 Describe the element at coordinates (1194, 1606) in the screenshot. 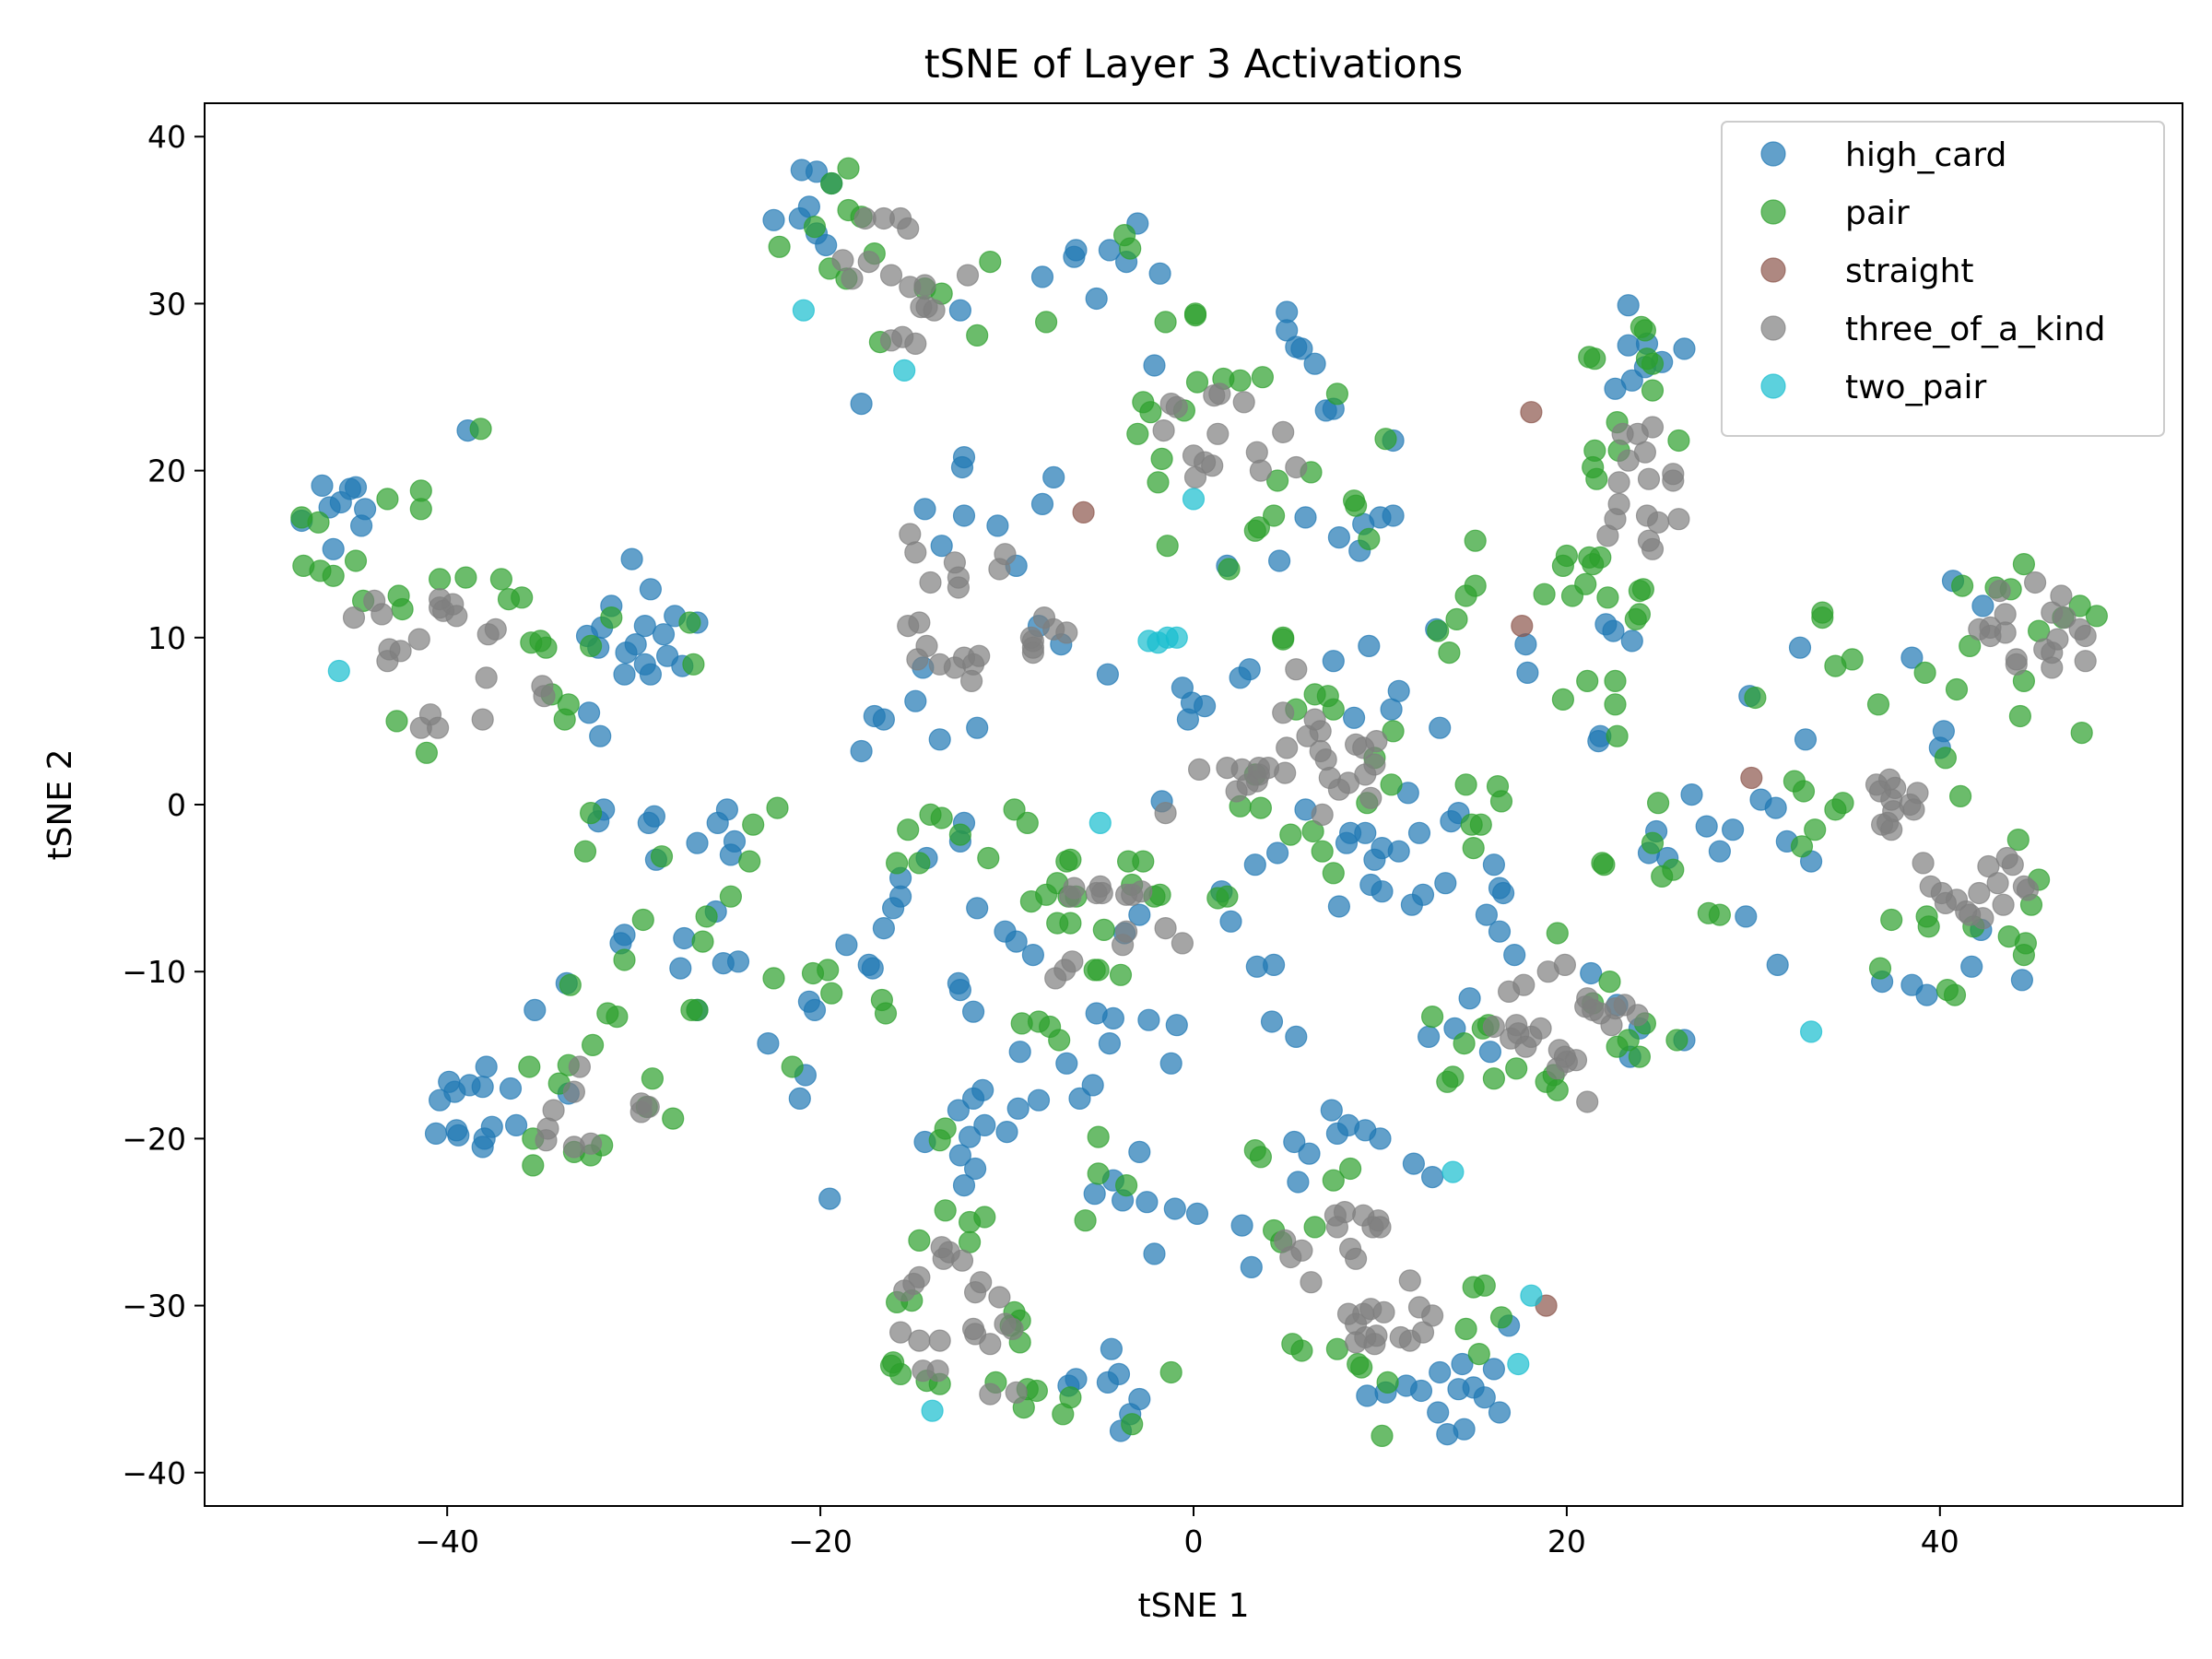

I see `x-axis-label: tSNE 1` at that location.